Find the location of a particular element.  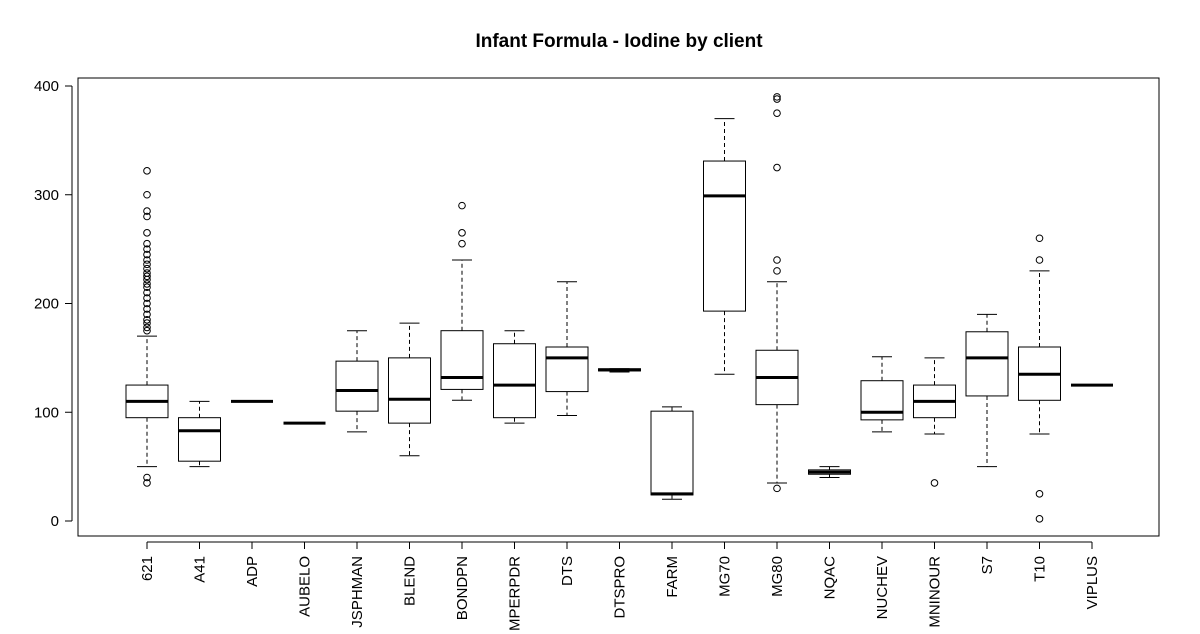

chart-title: Infant Formula - Iodine by client is located at coordinates (619, 41).